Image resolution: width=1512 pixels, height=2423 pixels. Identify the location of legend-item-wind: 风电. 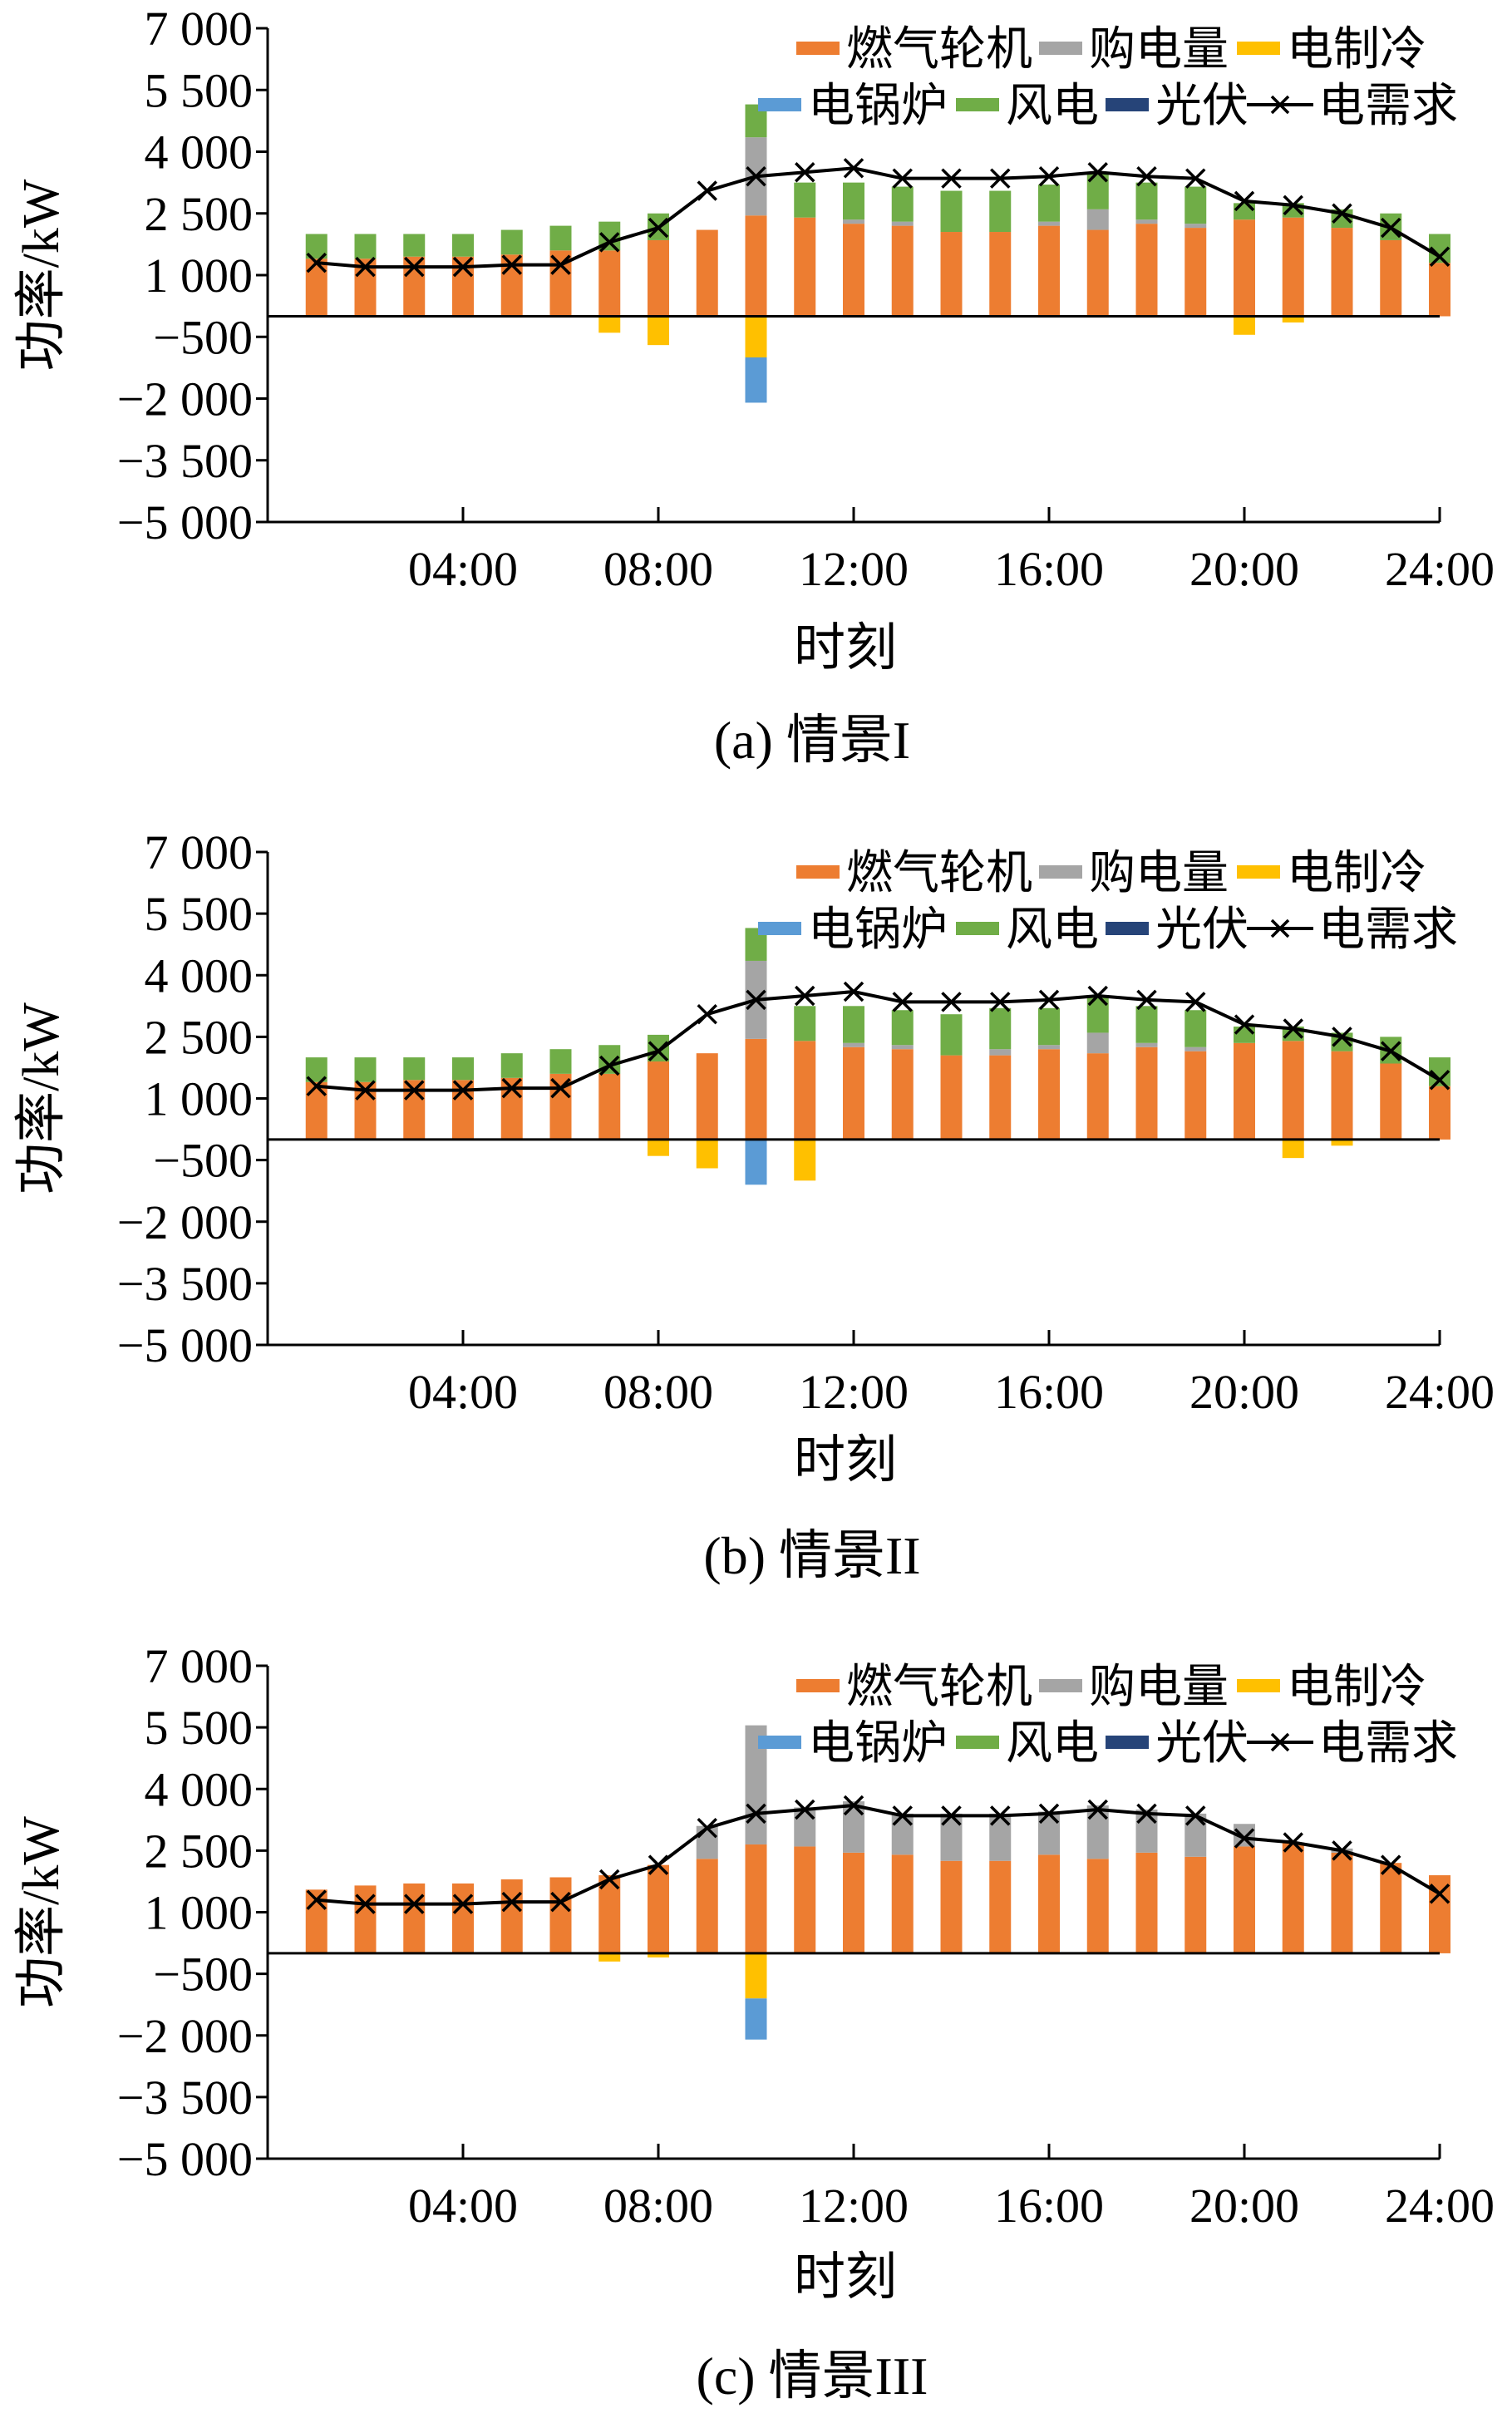
(1027, 930).